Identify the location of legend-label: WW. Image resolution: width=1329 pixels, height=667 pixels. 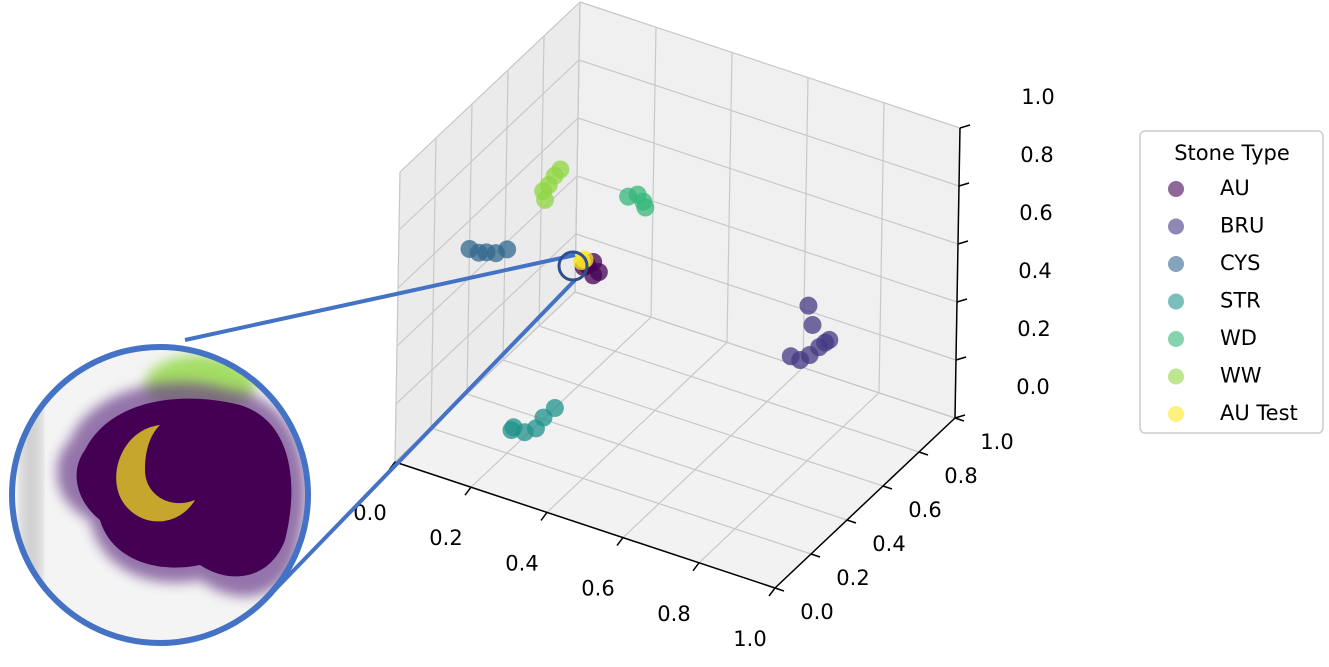
(1241, 376).